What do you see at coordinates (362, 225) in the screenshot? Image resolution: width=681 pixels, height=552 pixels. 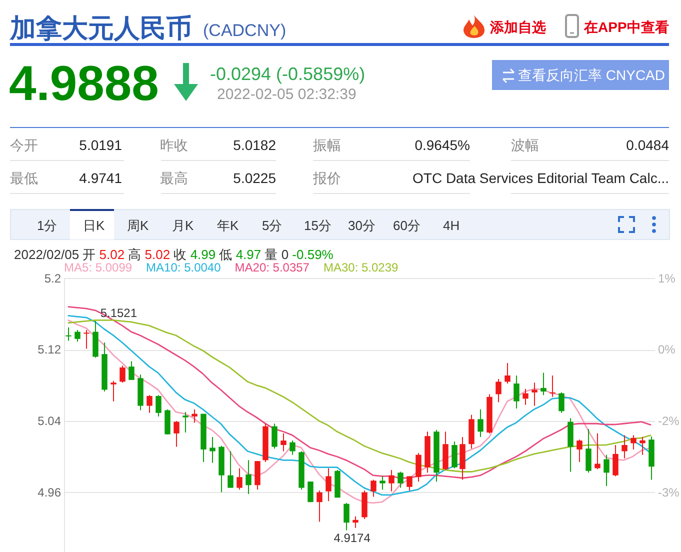 I see `text: 30分` at bounding box center [362, 225].